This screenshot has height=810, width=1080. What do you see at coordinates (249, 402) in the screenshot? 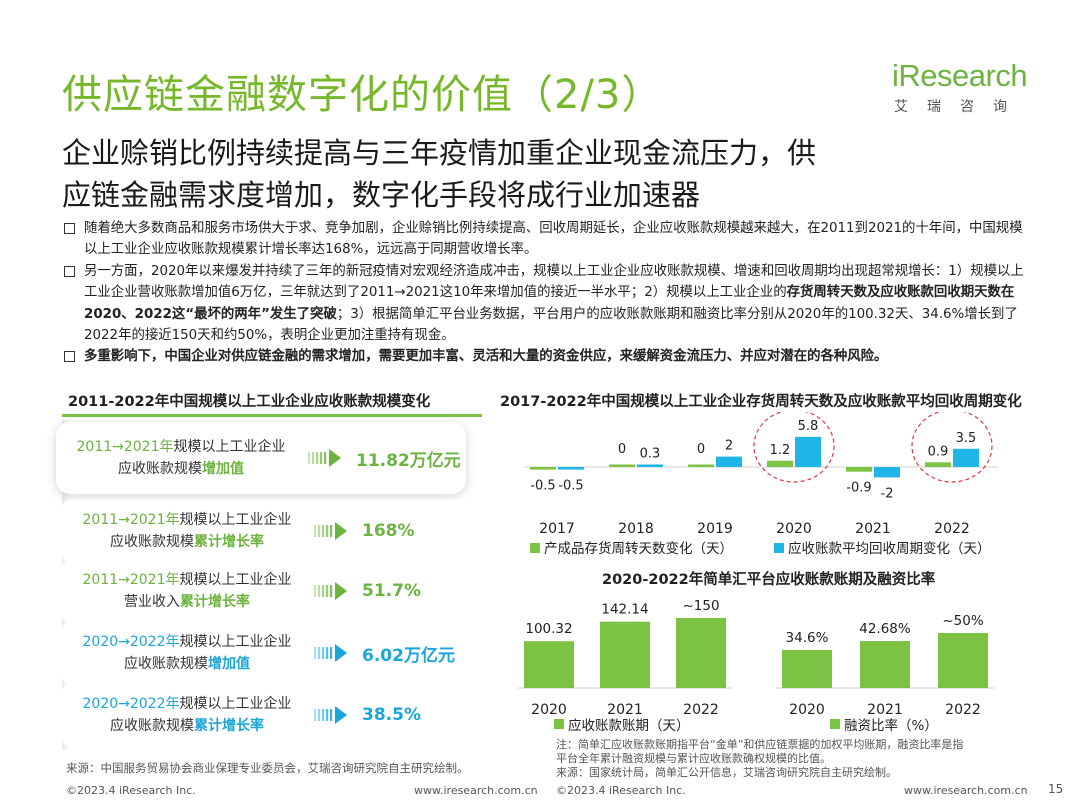
I see `left-panel-title: 2011-2022年中国规模以上工业企业应收账款规模变化` at bounding box center [249, 402].